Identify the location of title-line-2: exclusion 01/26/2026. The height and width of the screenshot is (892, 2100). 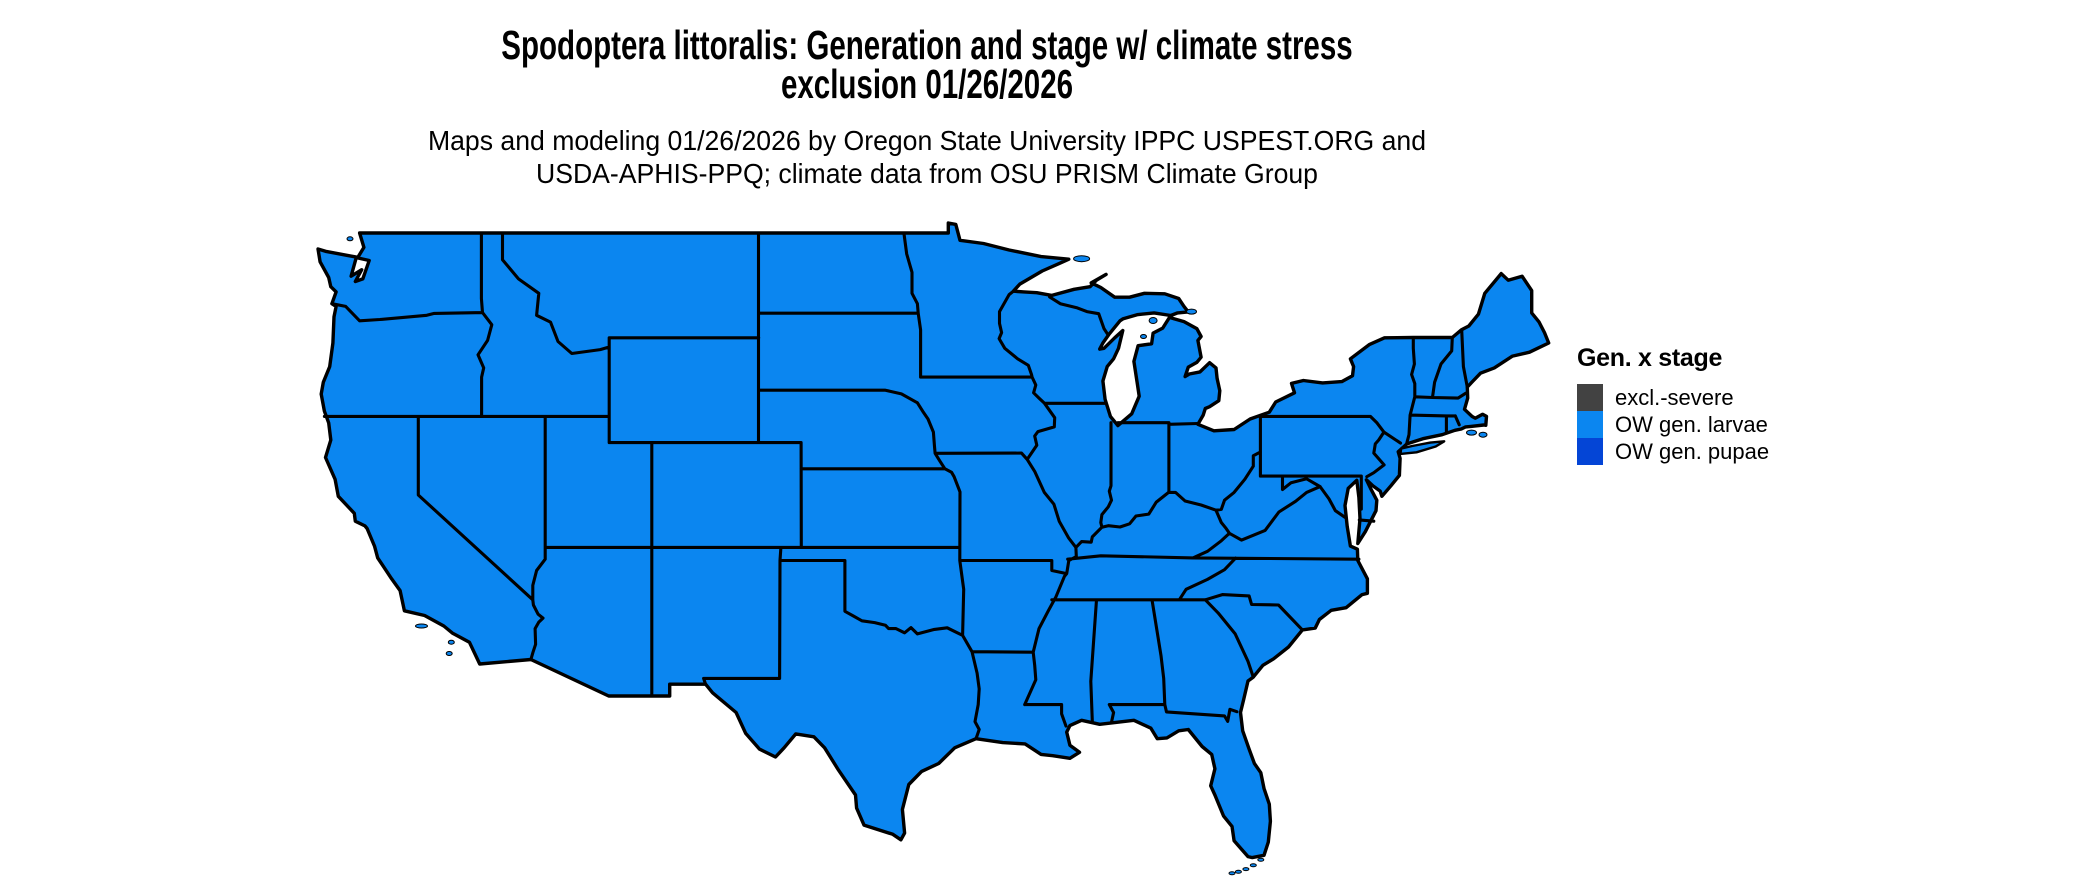
(927, 84).